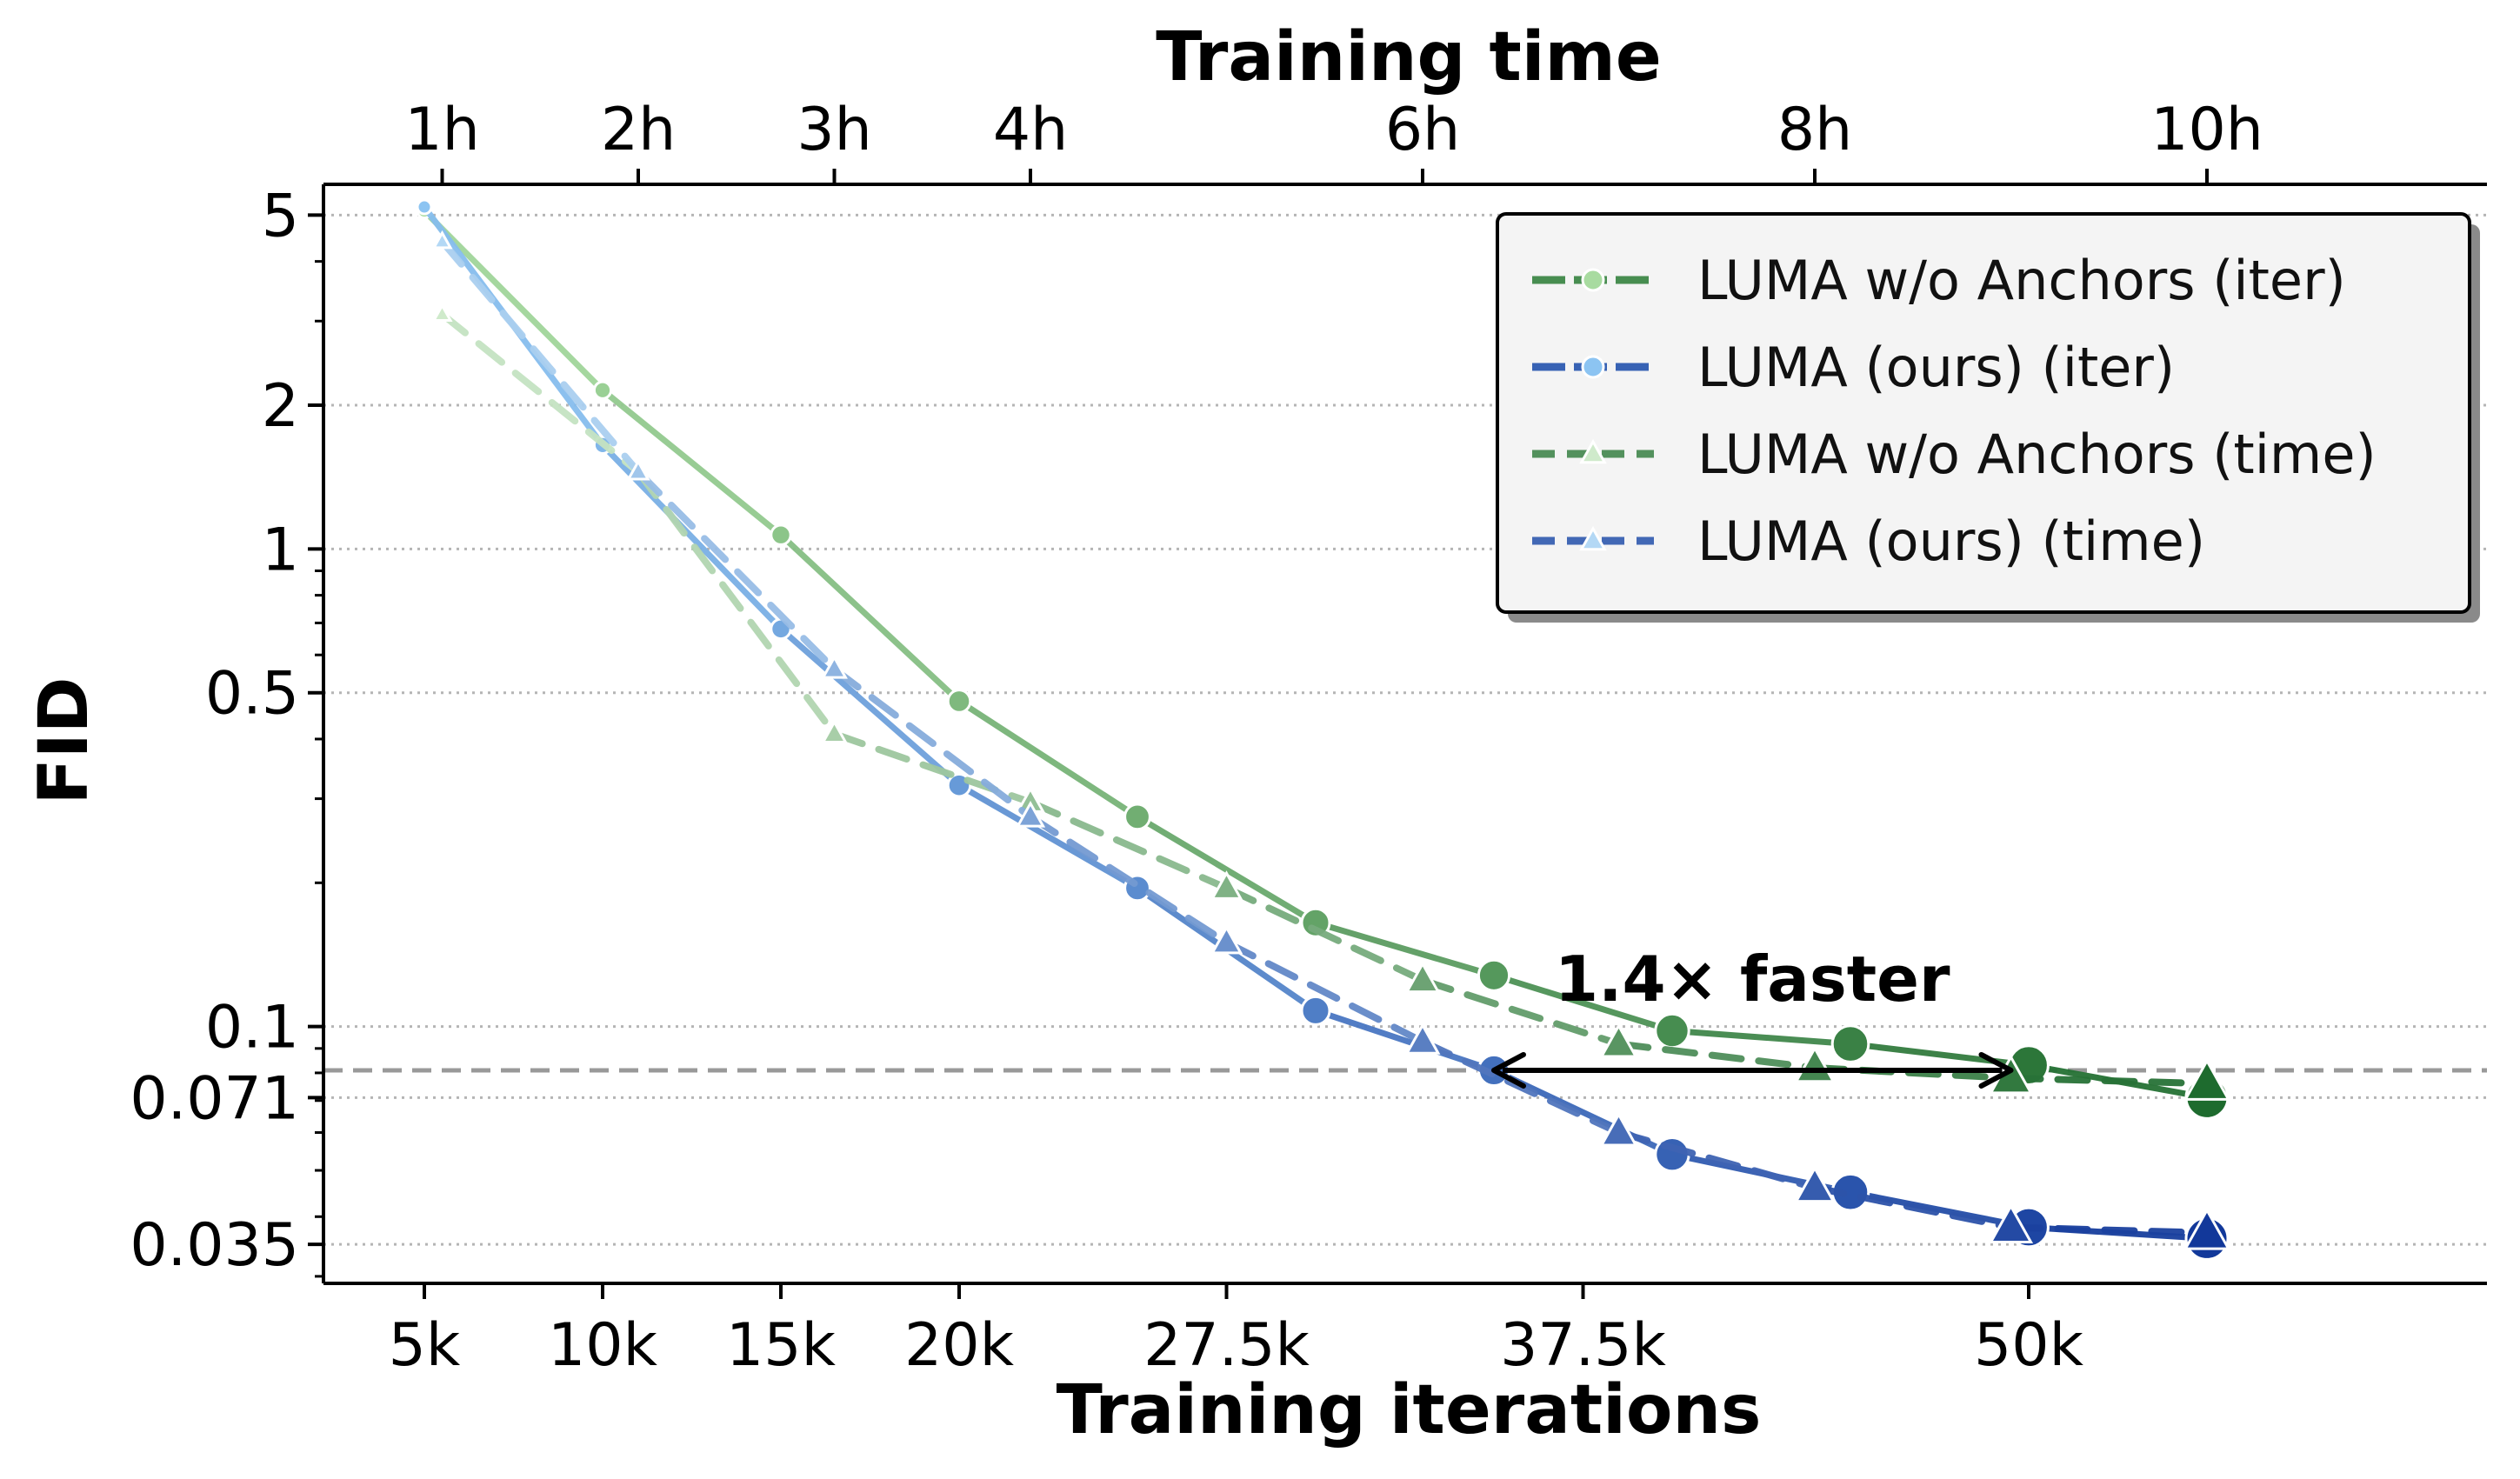  I want to click on y-tick-label: 0.5, so click(252, 694).